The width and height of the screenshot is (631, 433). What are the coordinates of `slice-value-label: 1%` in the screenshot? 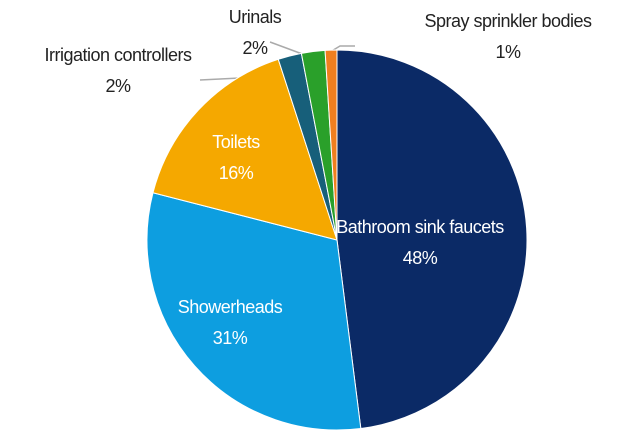 It's located at (508, 52).